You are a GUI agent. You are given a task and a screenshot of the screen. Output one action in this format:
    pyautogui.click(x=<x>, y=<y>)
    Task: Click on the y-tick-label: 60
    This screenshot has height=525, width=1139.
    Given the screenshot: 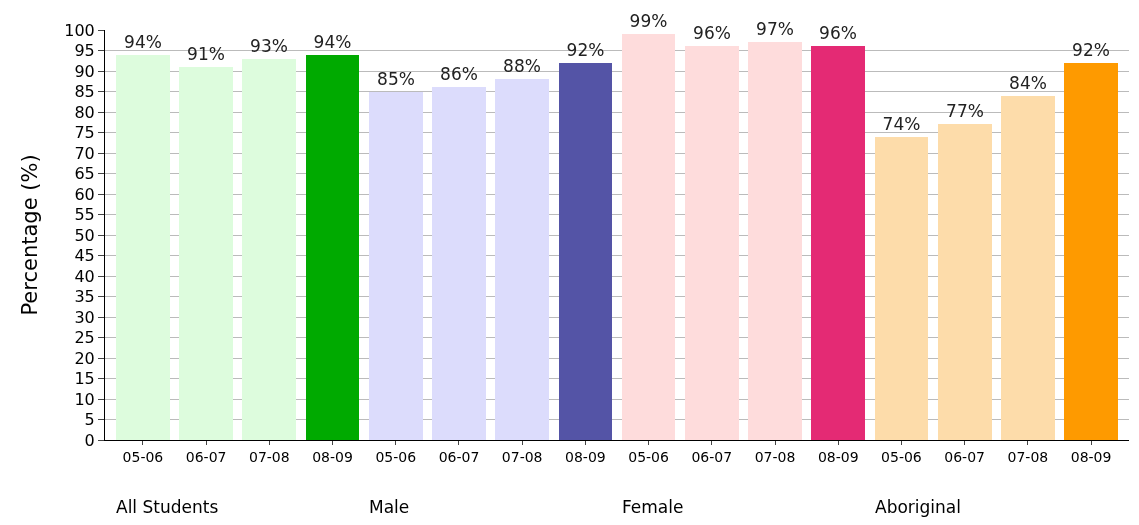 What is the action you would take?
    pyautogui.click(x=84, y=194)
    